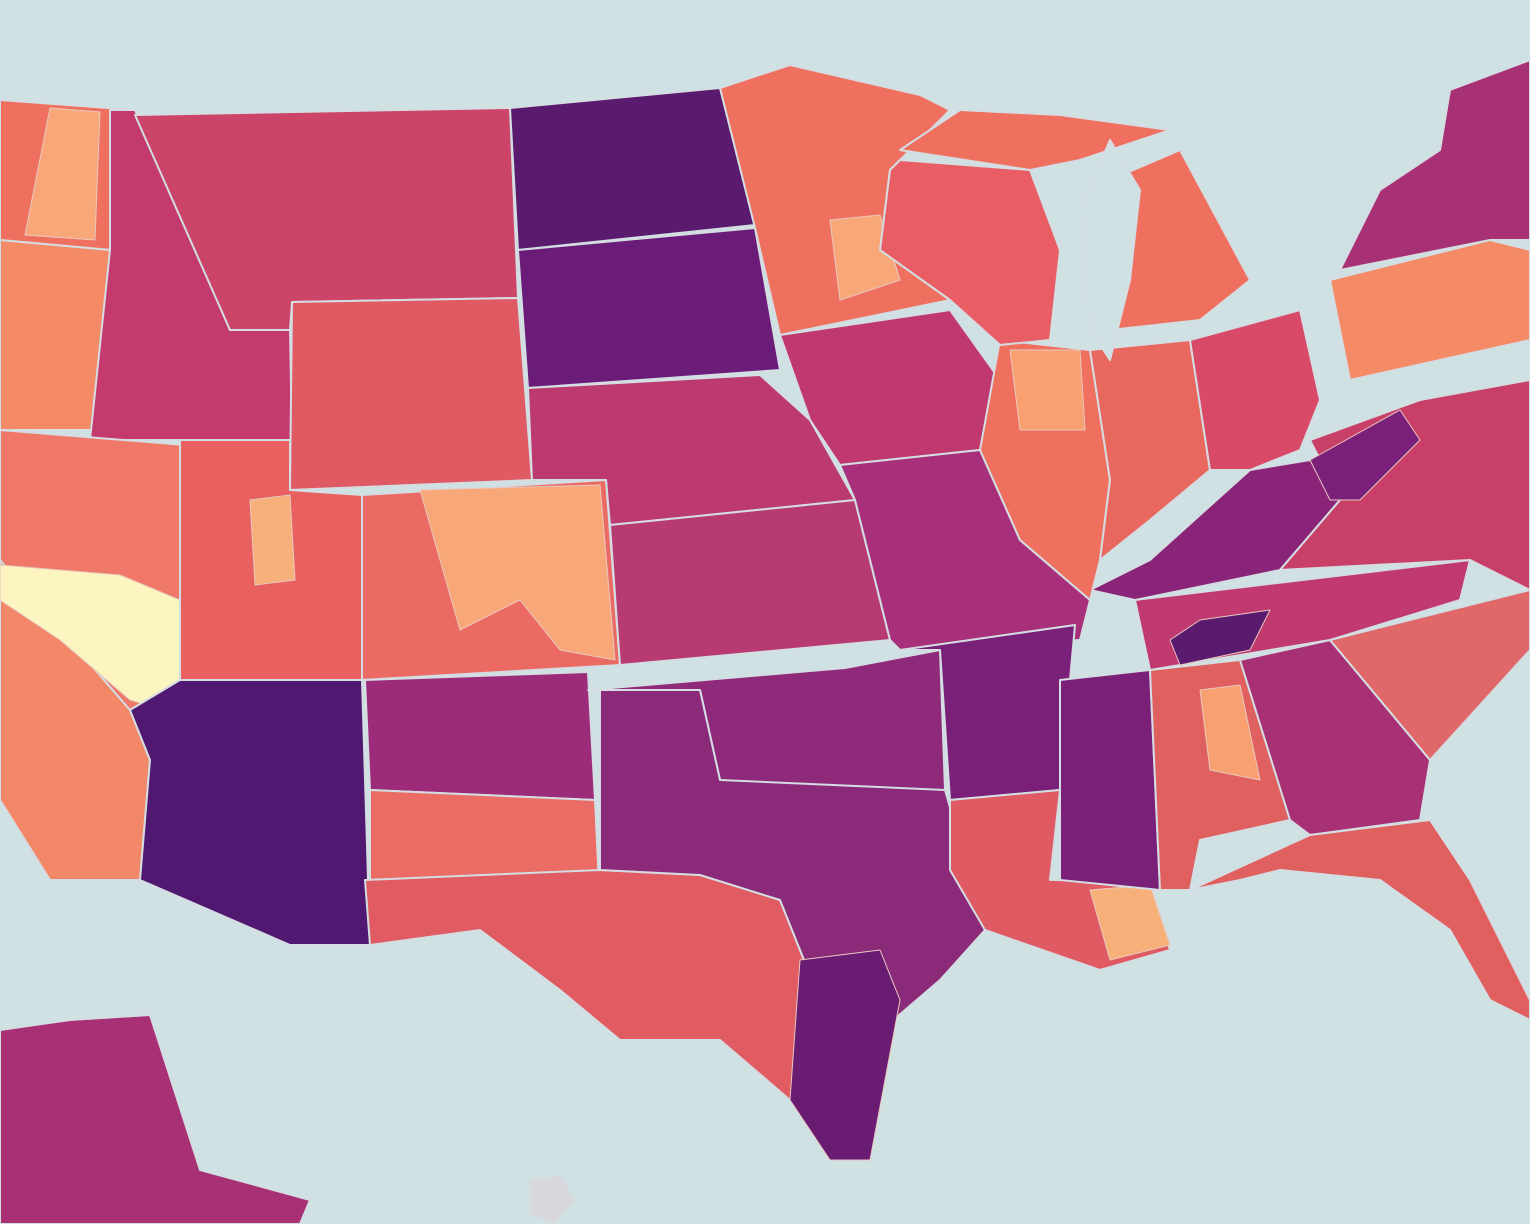 The image size is (1530, 1224). I want to click on region-tx-central, so click(792, 865).